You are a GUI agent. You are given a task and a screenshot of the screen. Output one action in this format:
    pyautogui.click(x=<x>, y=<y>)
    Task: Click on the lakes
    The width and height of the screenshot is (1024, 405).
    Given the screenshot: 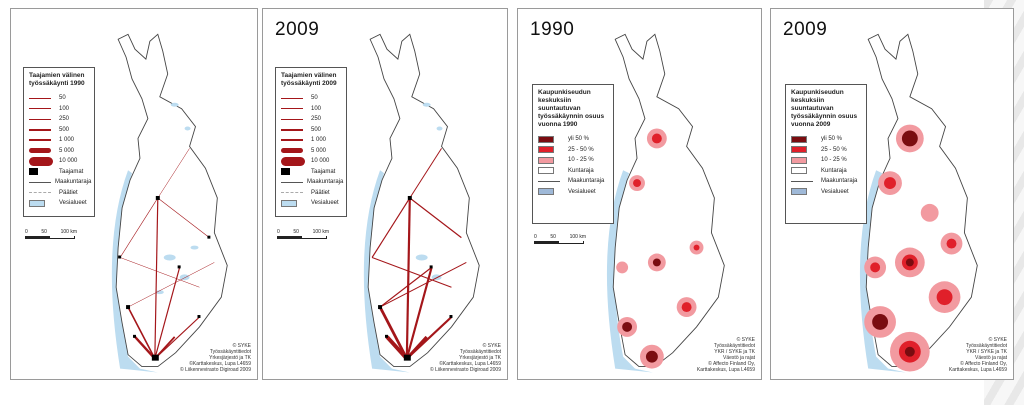 What is the action you would take?
    pyautogui.click(x=177, y=198)
    